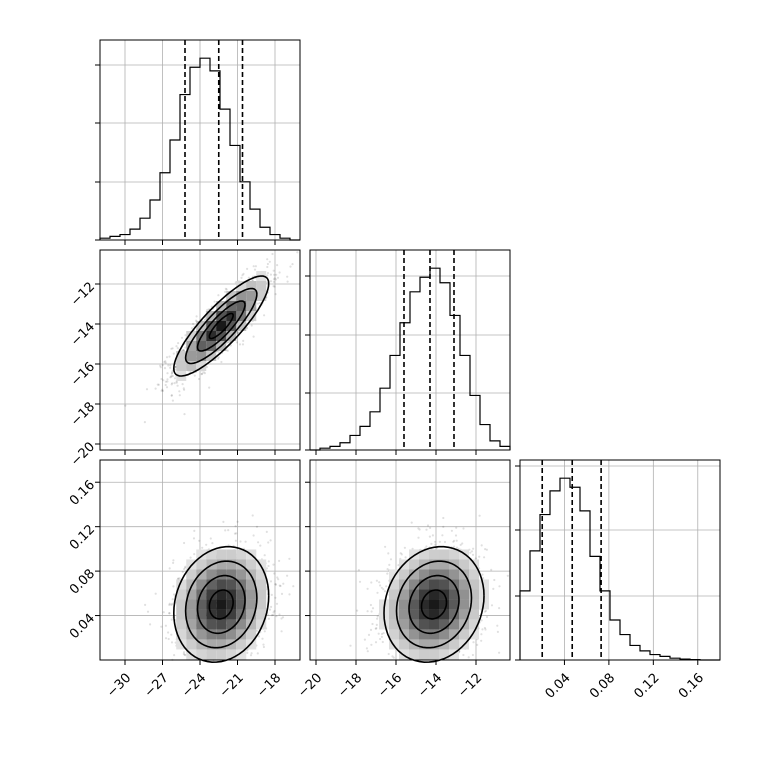 This screenshot has width=760, height=760. What do you see at coordinates (396, 662) in the screenshot?
I see `tick-marks` at bounding box center [396, 662].